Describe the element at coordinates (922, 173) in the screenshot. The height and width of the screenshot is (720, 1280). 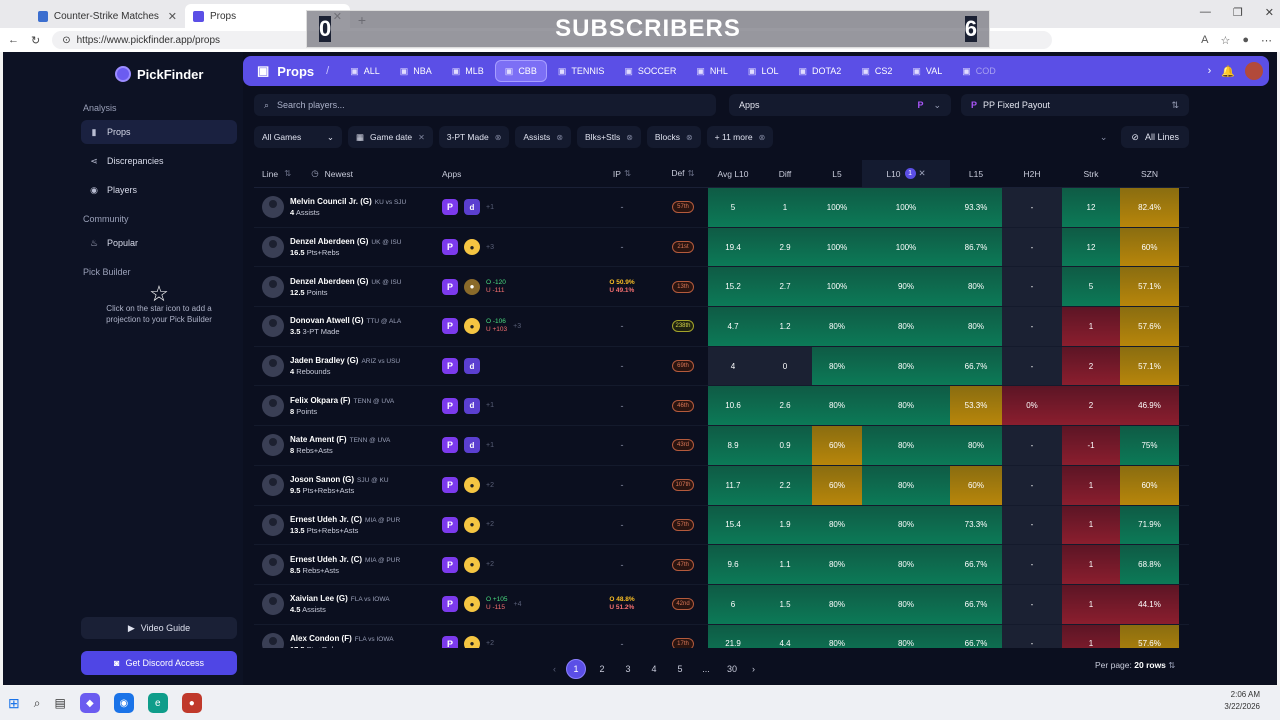
I see `clear-sort-icon: ✕` at that location.